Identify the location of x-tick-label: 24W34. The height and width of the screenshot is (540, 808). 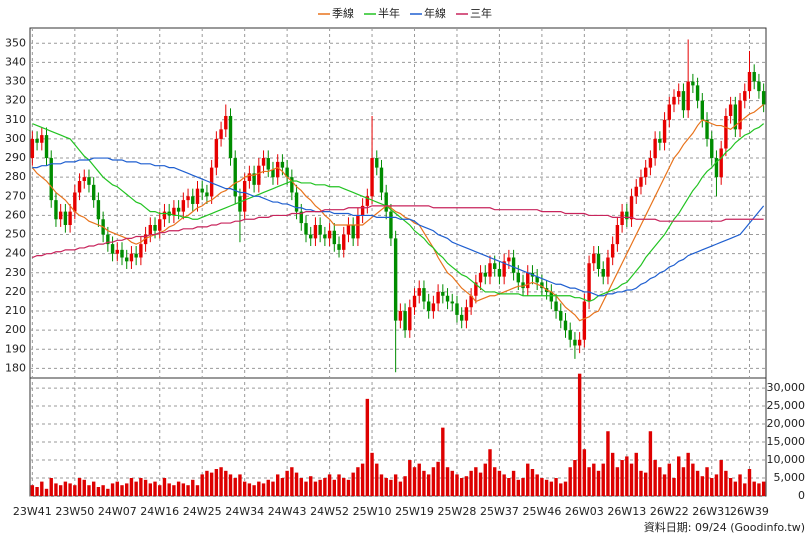
(244, 511).